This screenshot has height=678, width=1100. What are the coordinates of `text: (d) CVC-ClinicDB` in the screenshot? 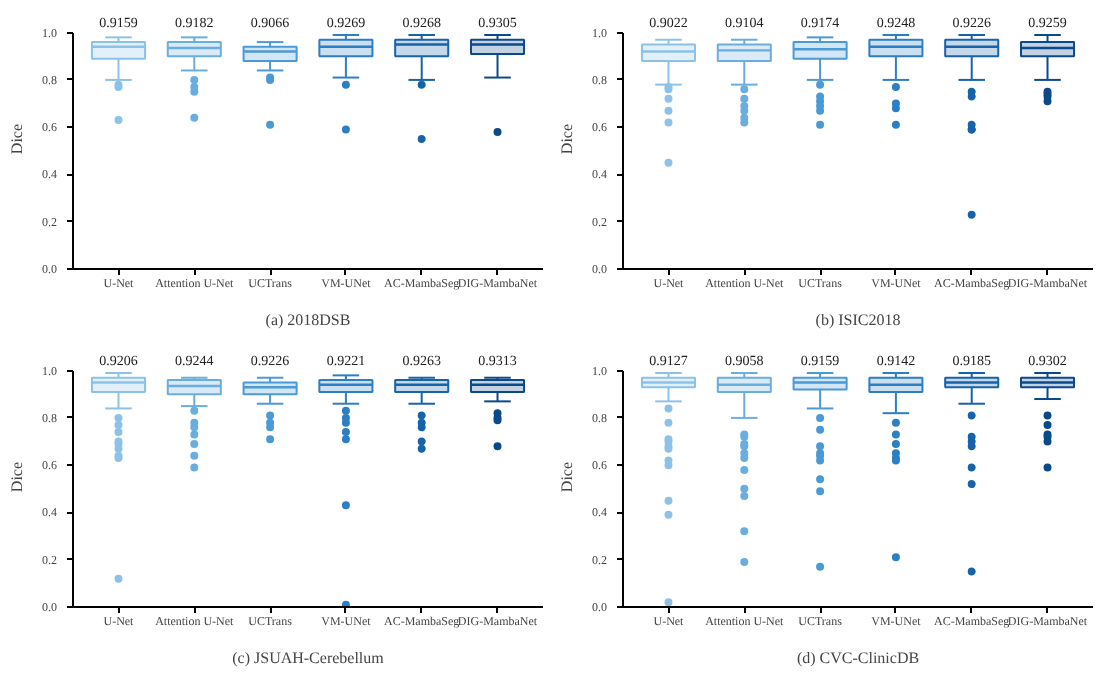 It's located at (858, 658).